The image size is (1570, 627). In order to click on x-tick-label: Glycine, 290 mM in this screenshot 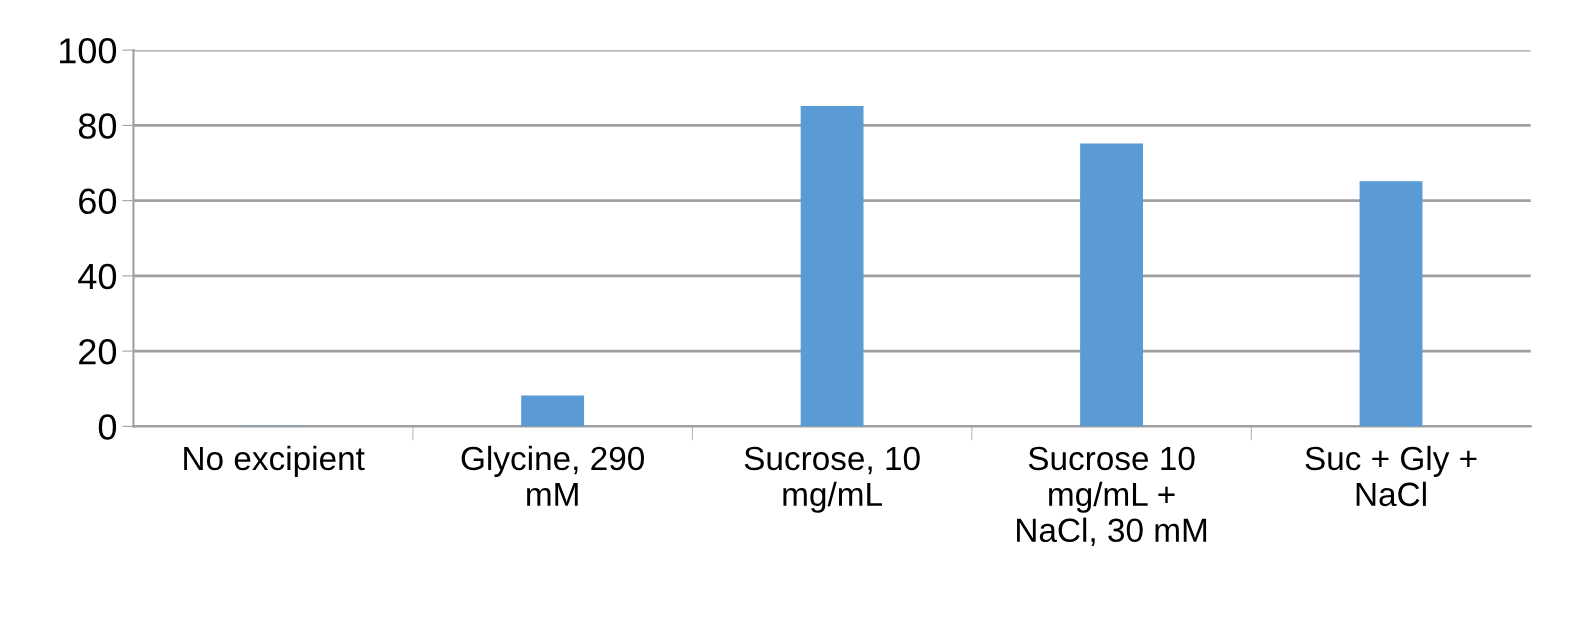, I will do `click(552, 475)`.